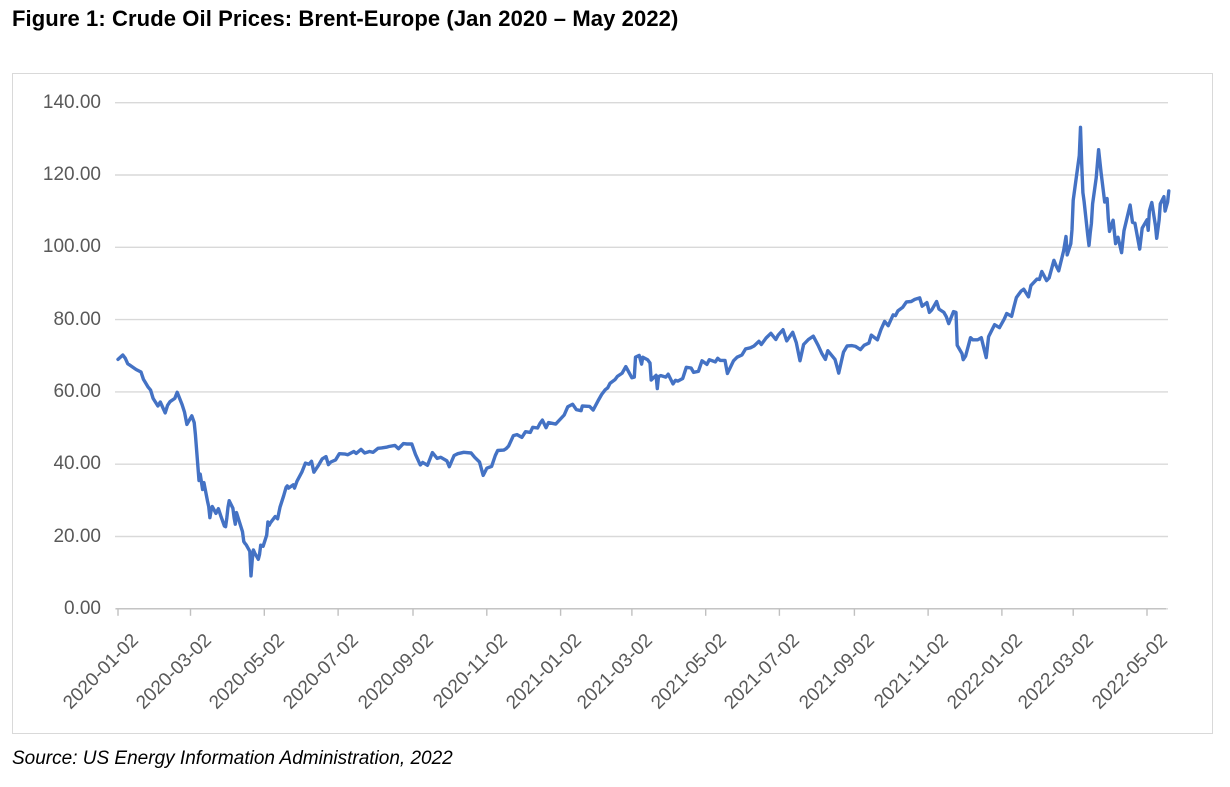  Describe the element at coordinates (71, 174) in the screenshot. I see `y-axis-tick-label: 120.00` at that location.